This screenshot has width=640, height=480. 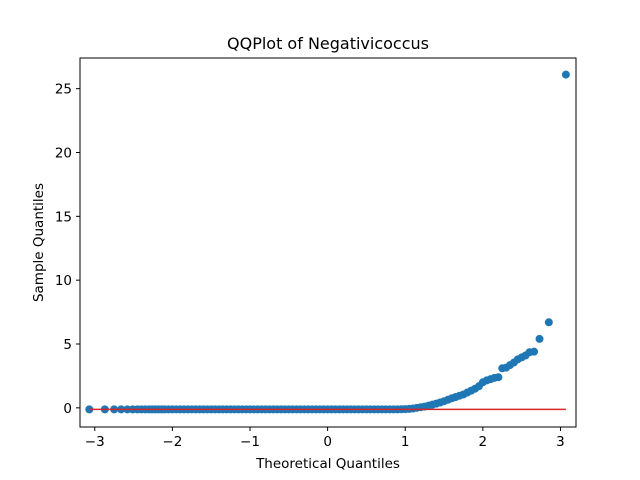 I want to click on x-tick-label: −2, so click(x=172, y=442).